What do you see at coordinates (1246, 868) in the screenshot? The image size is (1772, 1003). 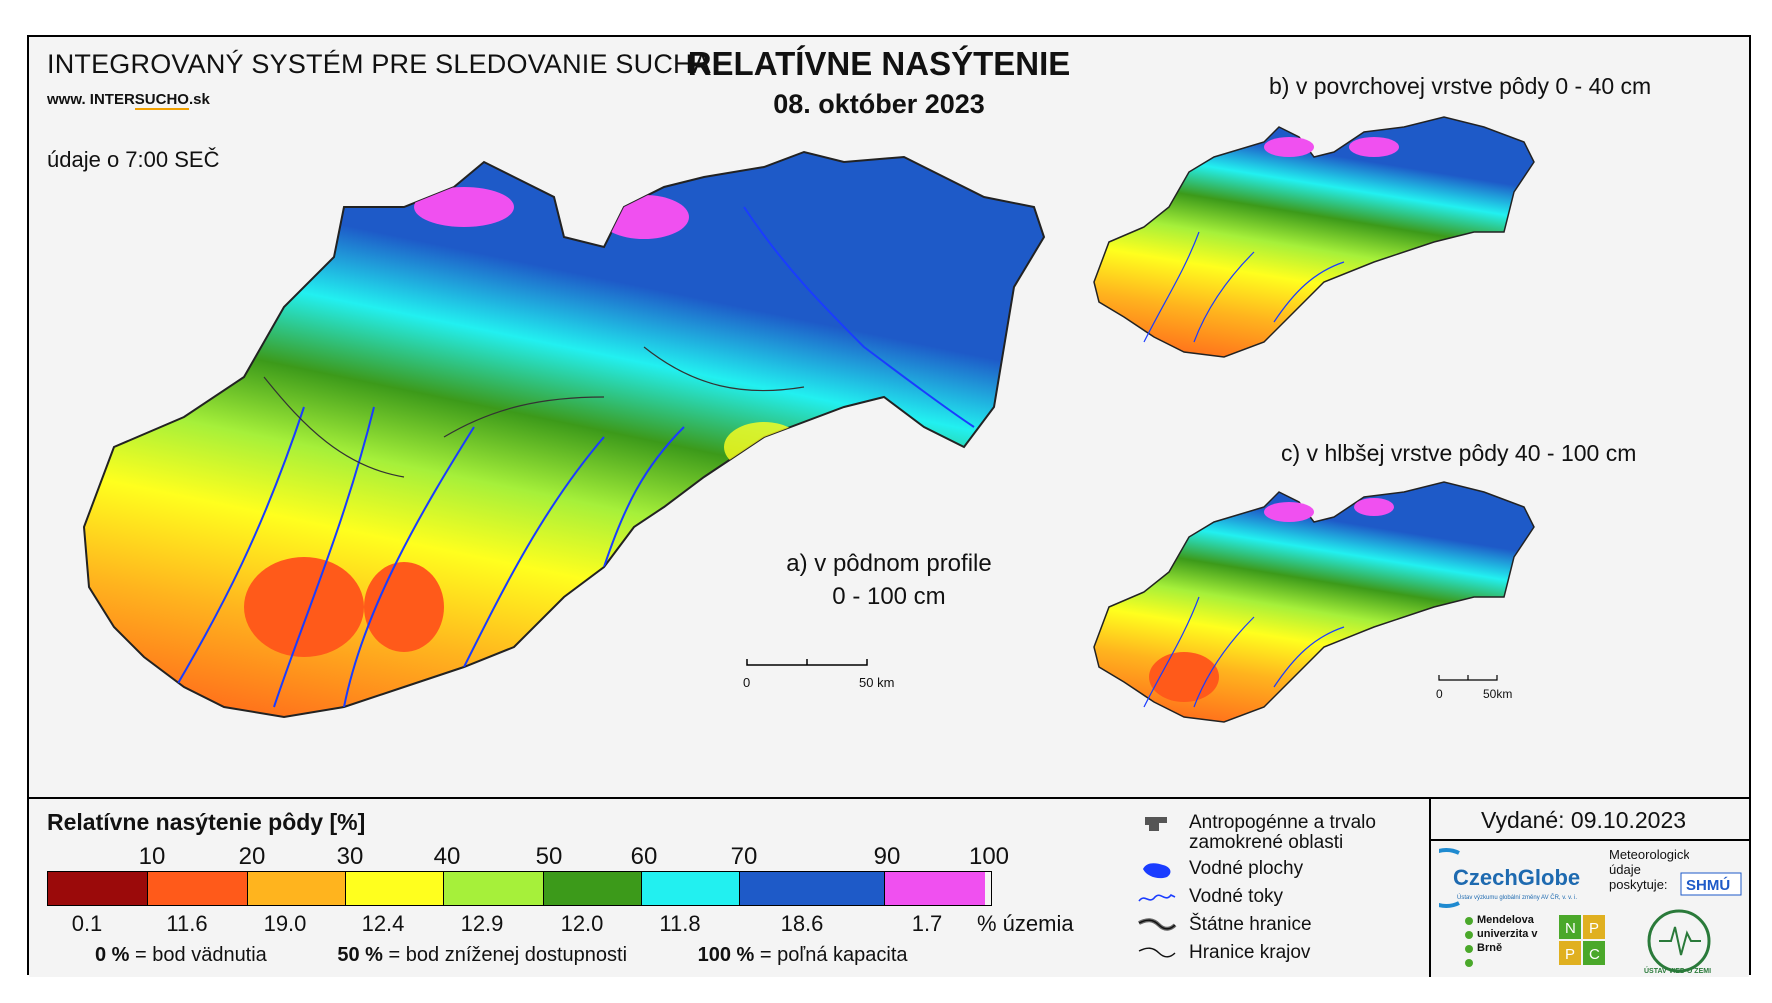 I see `symbol-water-body-label: Vodné plochy` at bounding box center [1246, 868].